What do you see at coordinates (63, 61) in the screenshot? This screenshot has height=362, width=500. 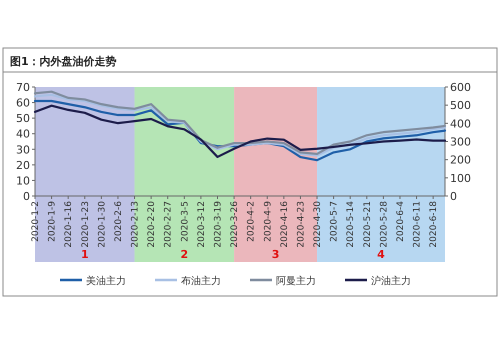 I see `chart-title: 图1：内外盘油价走势` at bounding box center [63, 61].